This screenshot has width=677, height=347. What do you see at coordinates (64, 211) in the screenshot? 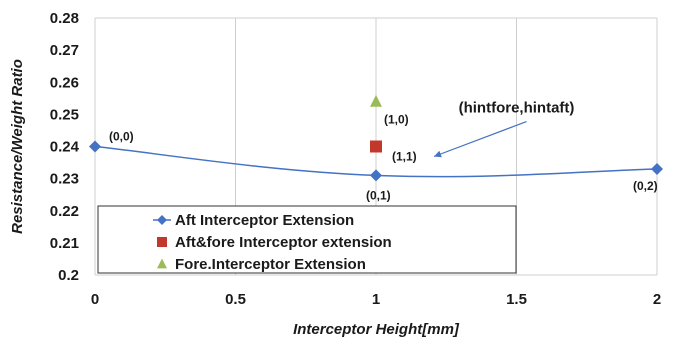
I see `y-tick-label-2: 0.22` at bounding box center [64, 211].